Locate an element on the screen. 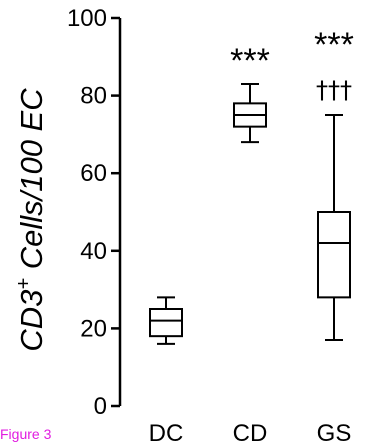 Image resolution: width=378 pixels, height=445 pixels. x-tick-label: CD is located at coordinates (250, 432).